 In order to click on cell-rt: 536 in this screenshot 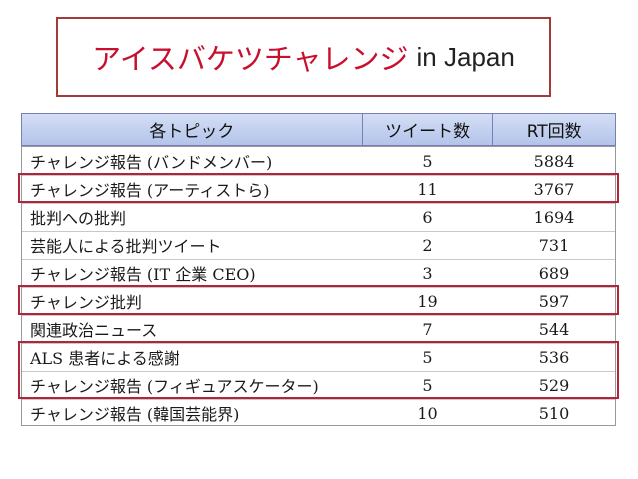, I will do `click(554, 357)`.